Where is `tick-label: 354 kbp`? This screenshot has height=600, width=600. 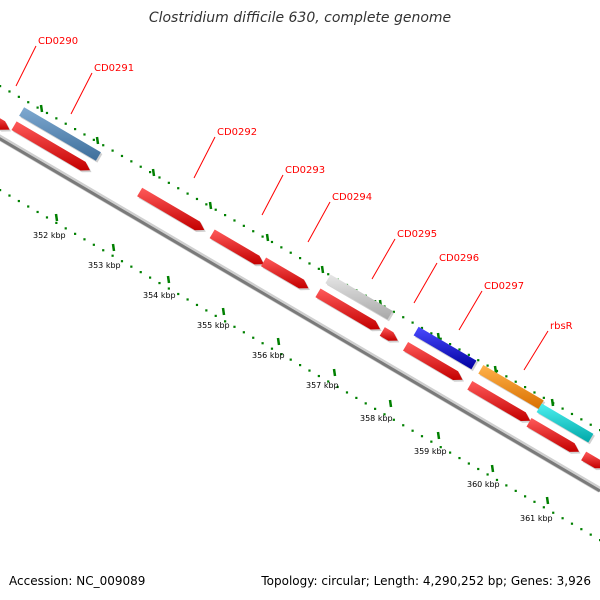 tick-label: 354 kbp is located at coordinates (159, 295).